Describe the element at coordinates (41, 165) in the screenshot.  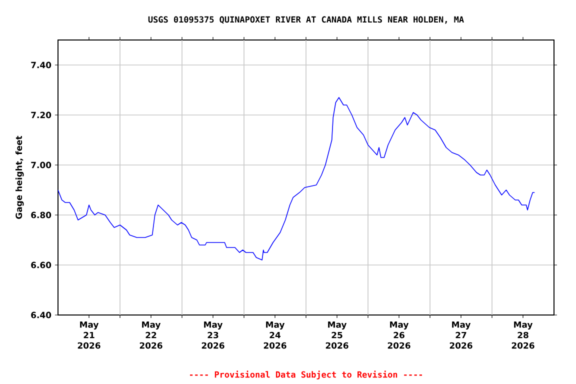
I see `y-tick-label: 7.00` at that location.